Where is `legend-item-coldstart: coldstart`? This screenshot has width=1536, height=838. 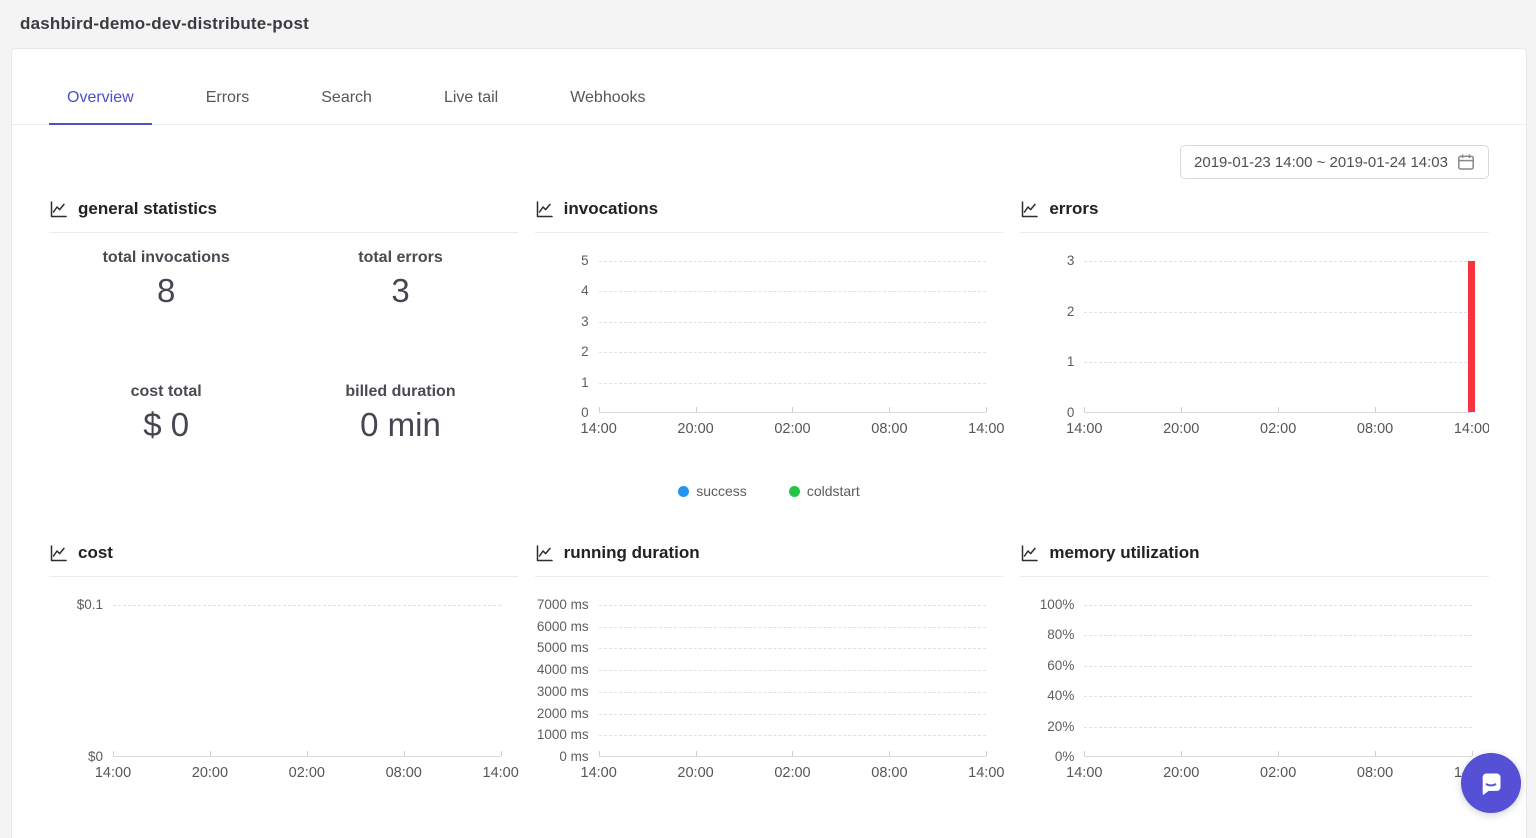
legend-item-coldstart: coldstart is located at coordinates (824, 491).